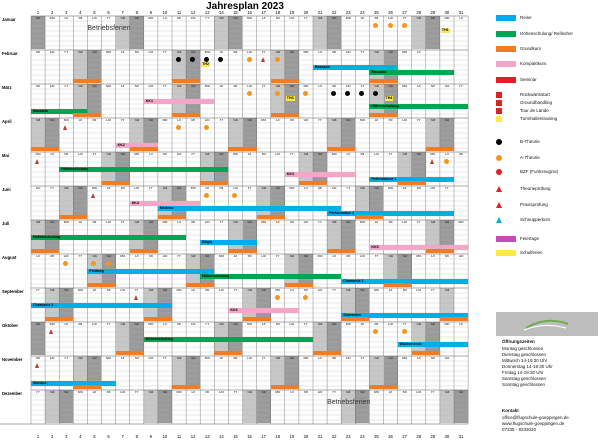  What do you see at coordinates (533, 423) in the screenshot?
I see `contact-website: www.flugschule-goeppingen.de` at bounding box center [533, 423].